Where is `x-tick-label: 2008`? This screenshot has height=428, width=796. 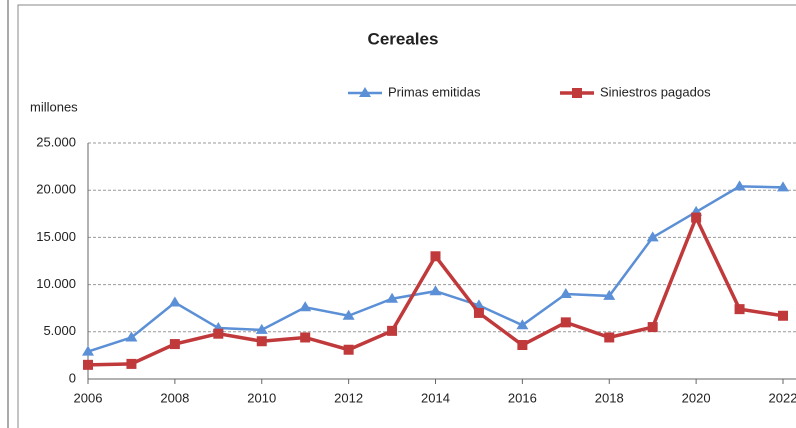
x-tick-label: 2008 is located at coordinates (174, 397).